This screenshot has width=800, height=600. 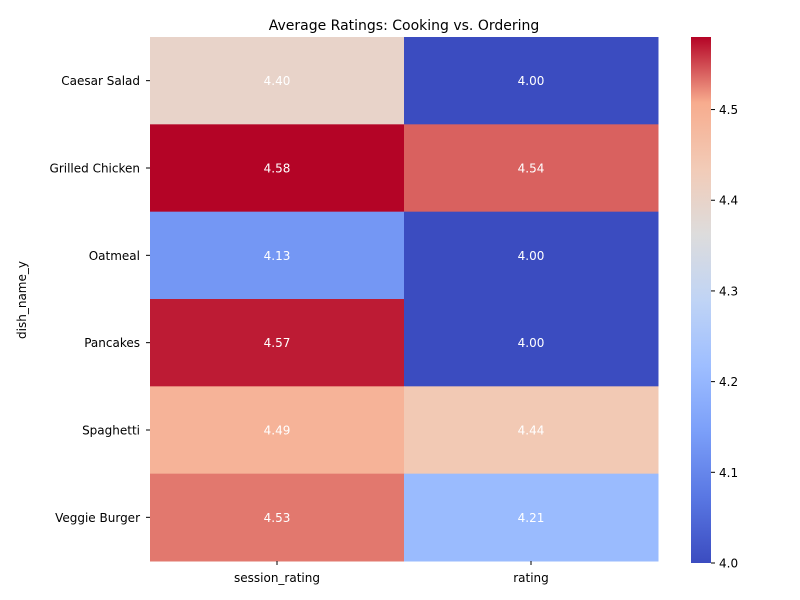 What do you see at coordinates (100, 81) in the screenshot?
I see `row-tick-label: Caesar Salad` at bounding box center [100, 81].